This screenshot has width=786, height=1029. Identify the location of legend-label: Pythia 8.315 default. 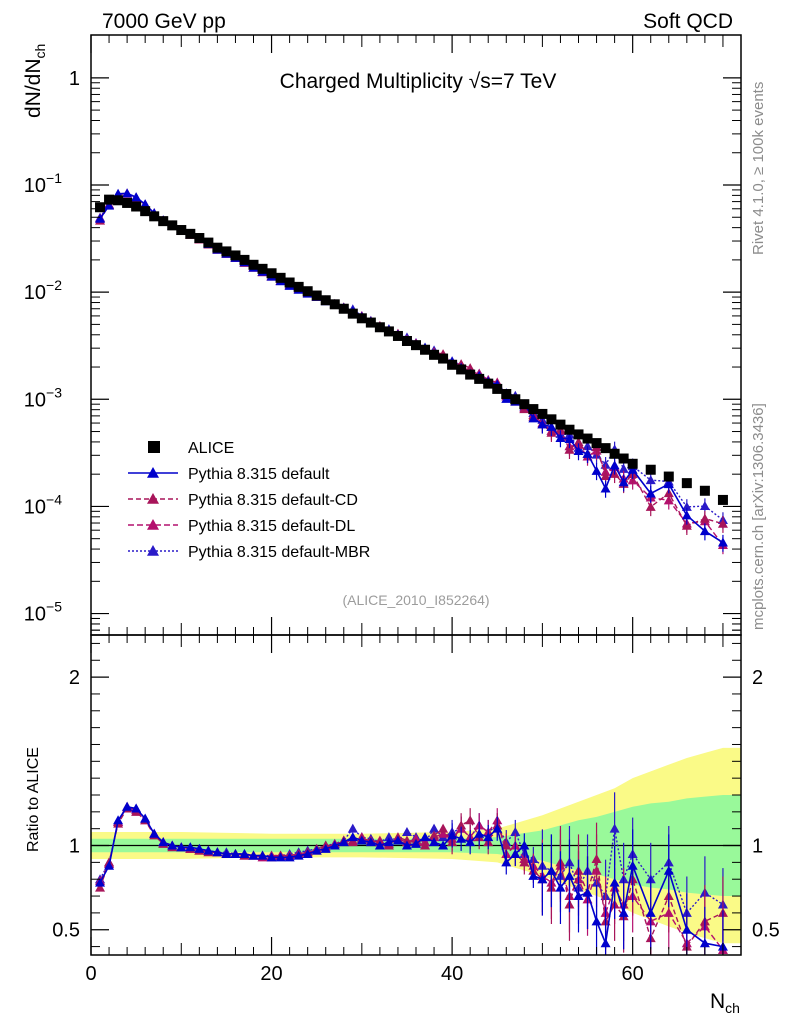
(259, 474).